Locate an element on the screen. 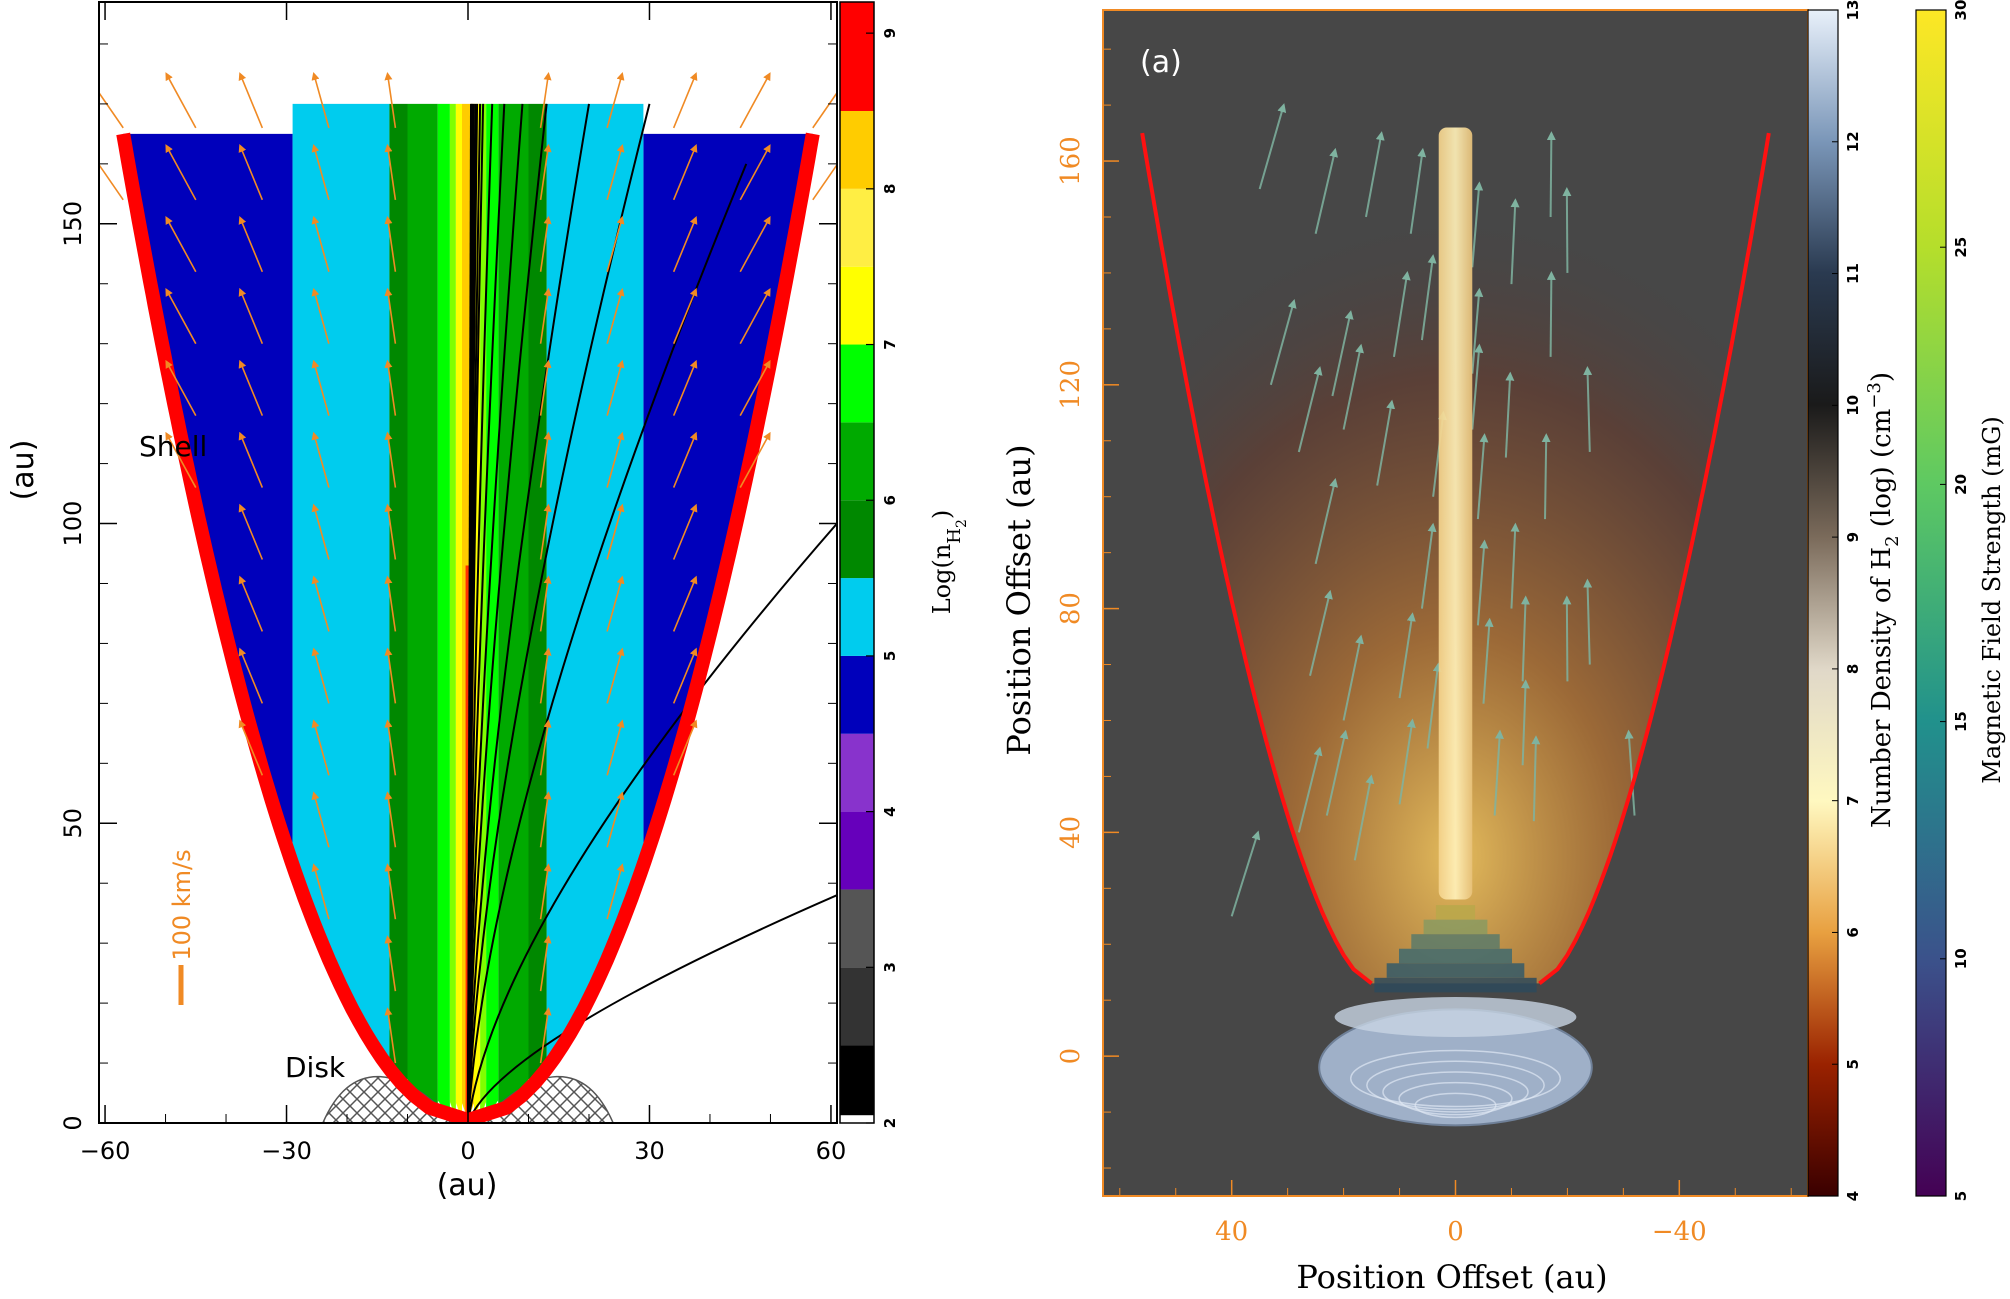 This screenshot has width=2010, height=1299. x-tick-label: 30 is located at coordinates (649, 1151).